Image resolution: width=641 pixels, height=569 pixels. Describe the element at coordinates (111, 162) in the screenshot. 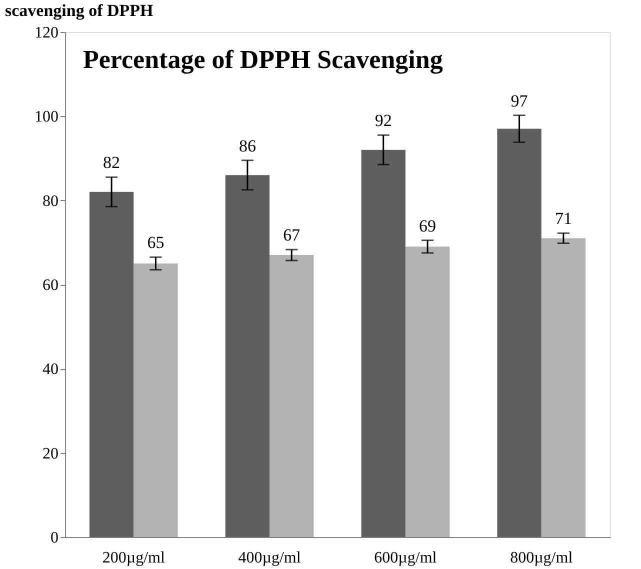

I see `data-label: 82` at that location.